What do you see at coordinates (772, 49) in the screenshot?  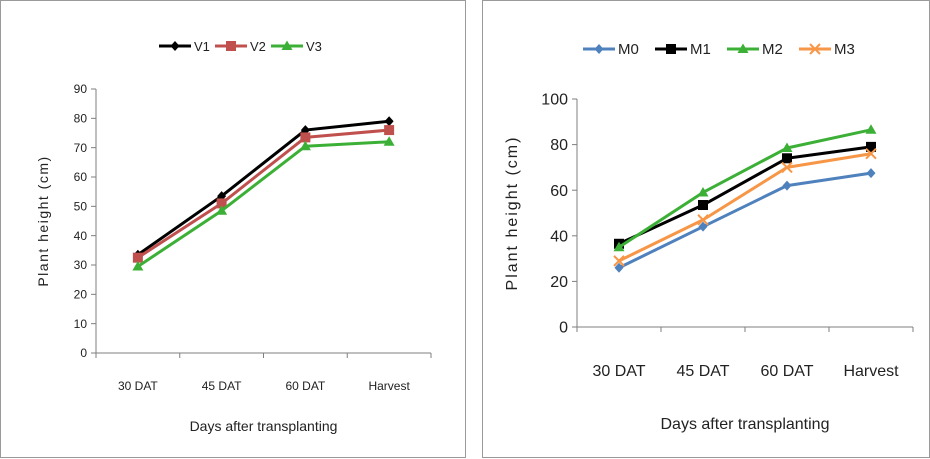 I see `legend-label: M2` at bounding box center [772, 49].